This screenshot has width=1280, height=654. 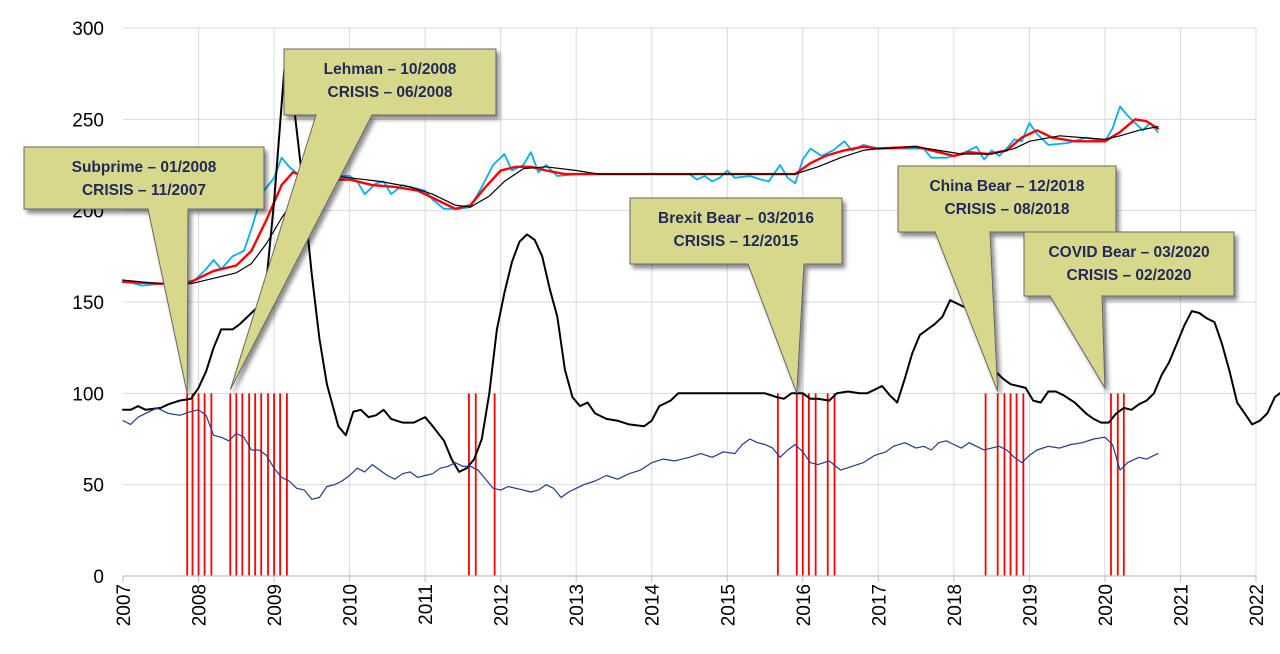 I want to click on x-tick-label: 2009, so click(x=275, y=605).